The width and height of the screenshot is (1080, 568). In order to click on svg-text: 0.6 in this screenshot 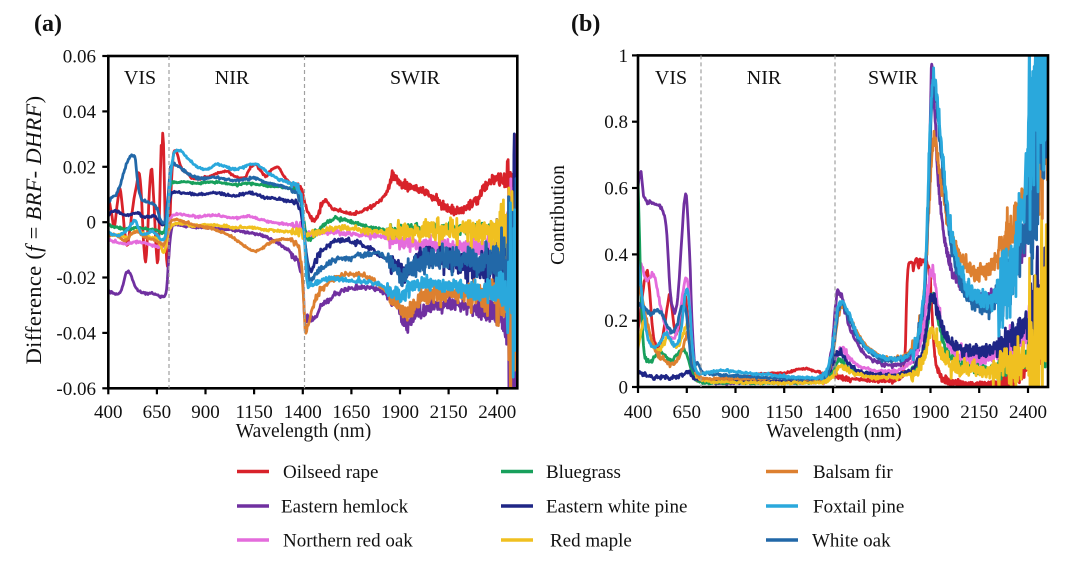, I will do `click(616, 189)`.